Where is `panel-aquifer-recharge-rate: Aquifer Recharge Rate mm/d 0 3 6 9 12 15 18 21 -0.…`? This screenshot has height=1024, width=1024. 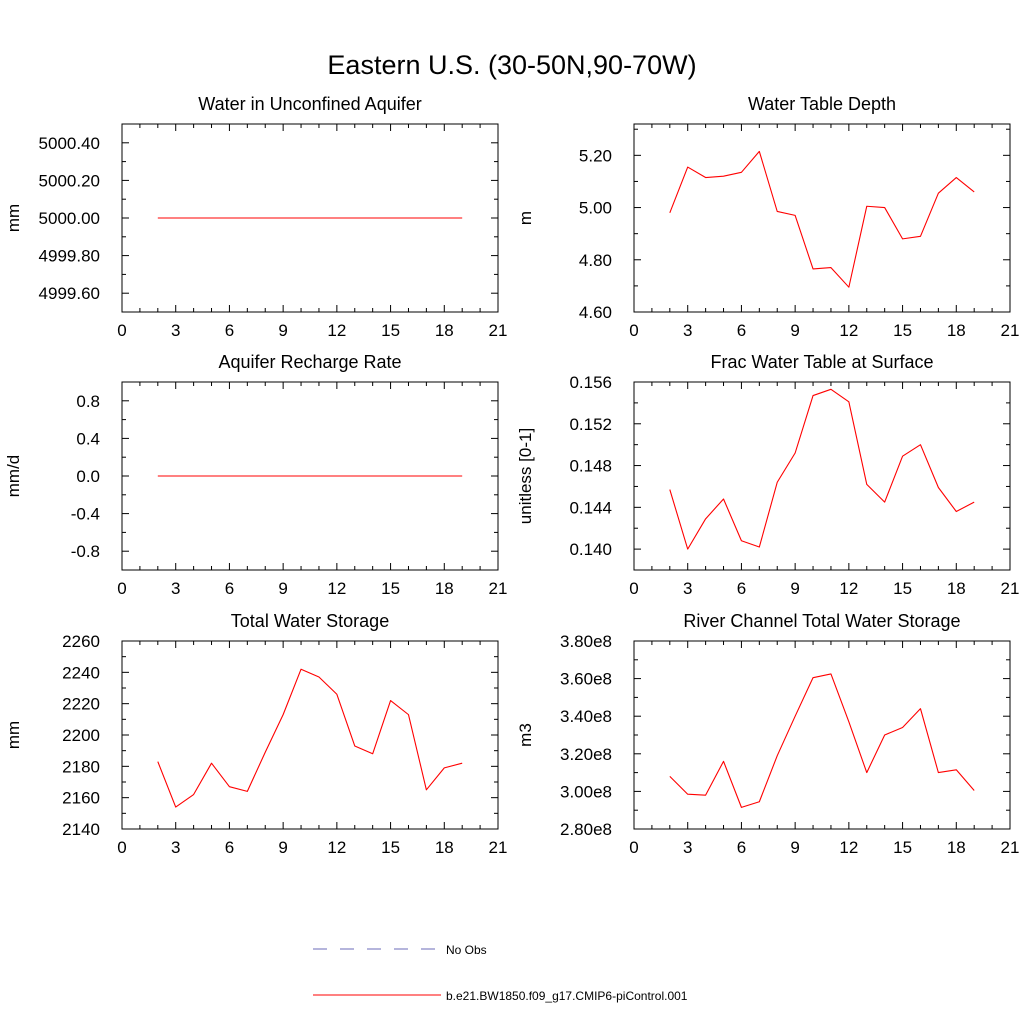 panel-aquifer-recharge-rate: Aquifer Recharge Rate mm/d 0 3 6 9 12 15 18 21 -0.… is located at coordinates (255, 475).